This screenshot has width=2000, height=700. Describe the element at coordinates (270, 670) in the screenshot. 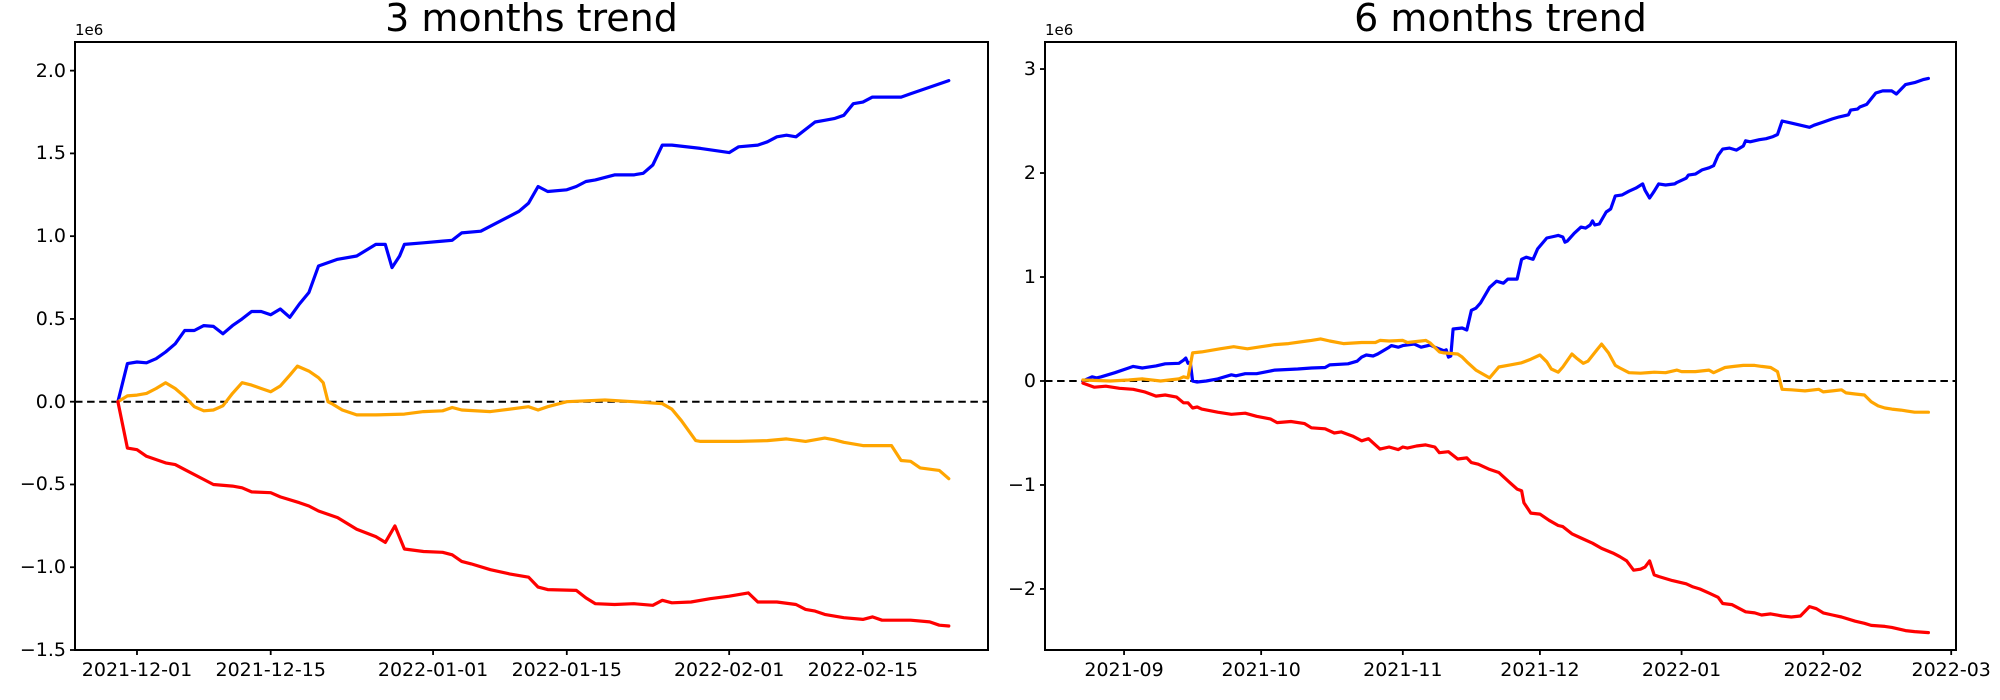

I see `x-tick-label: 2021-12-15` at that location.